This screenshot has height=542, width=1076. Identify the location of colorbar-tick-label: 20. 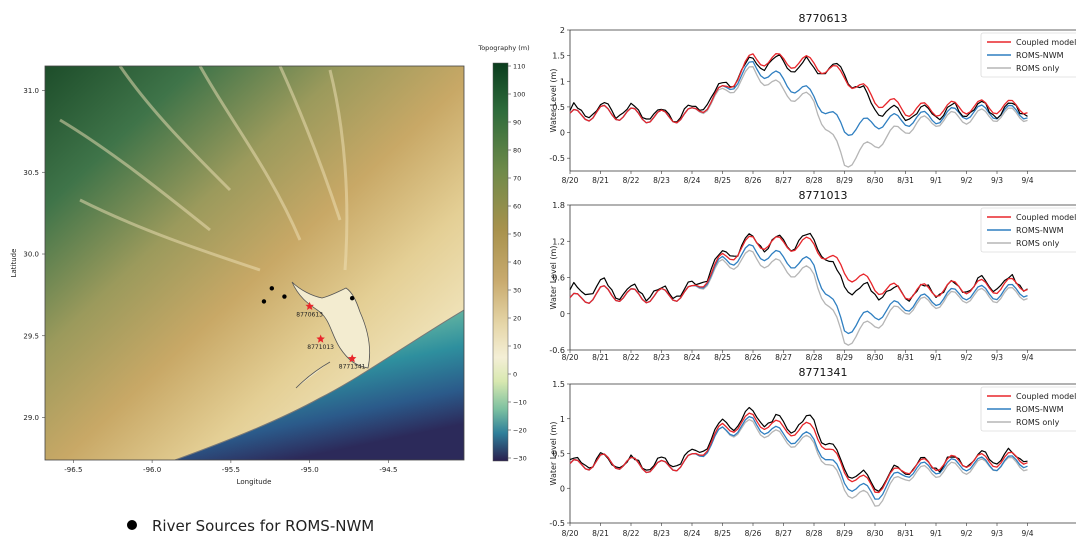
(517, 319).